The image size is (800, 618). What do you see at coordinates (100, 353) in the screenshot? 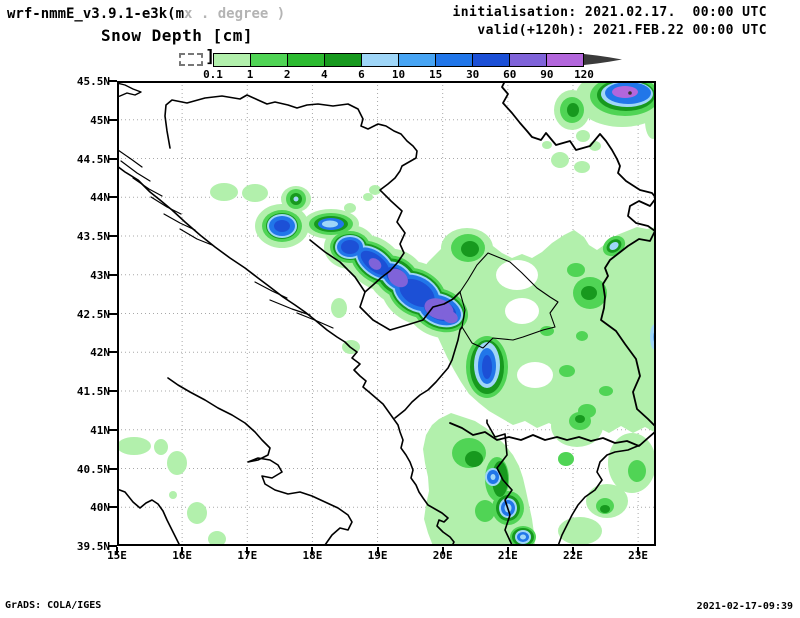
I see `lat-axis-label: 42N` at bounding box center [100, 353].